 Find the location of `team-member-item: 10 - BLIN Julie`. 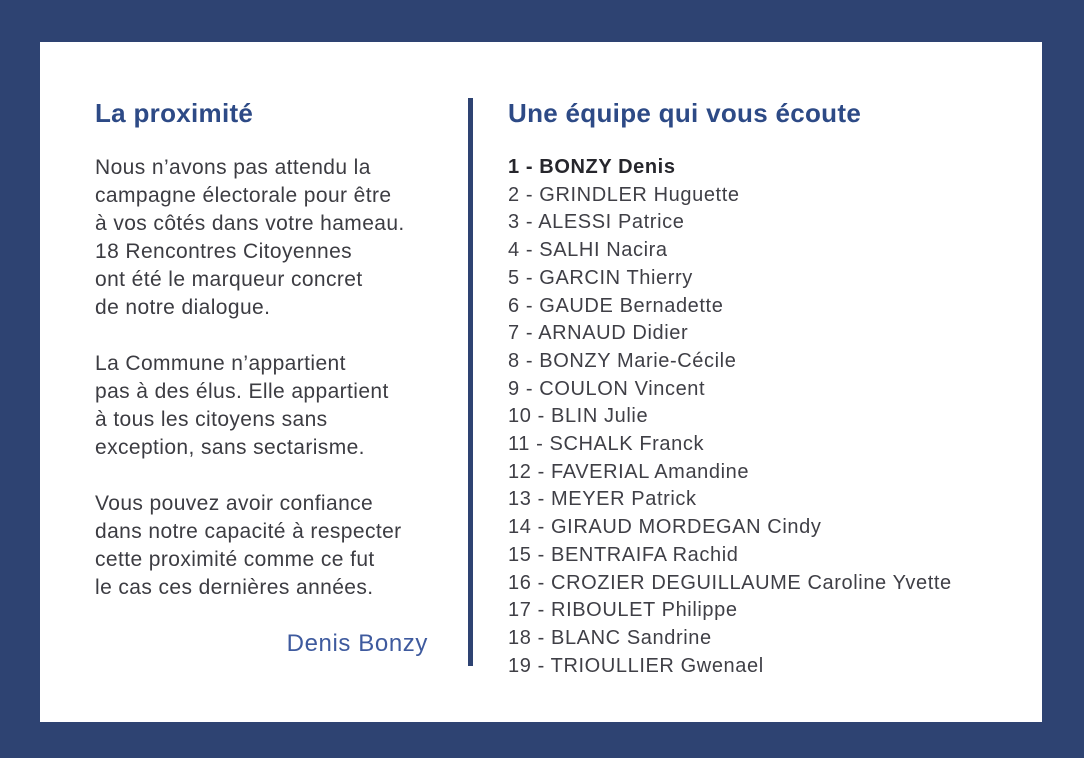

team-member-item: 10 - BLIN Julie is located at coordinates (578, 416).